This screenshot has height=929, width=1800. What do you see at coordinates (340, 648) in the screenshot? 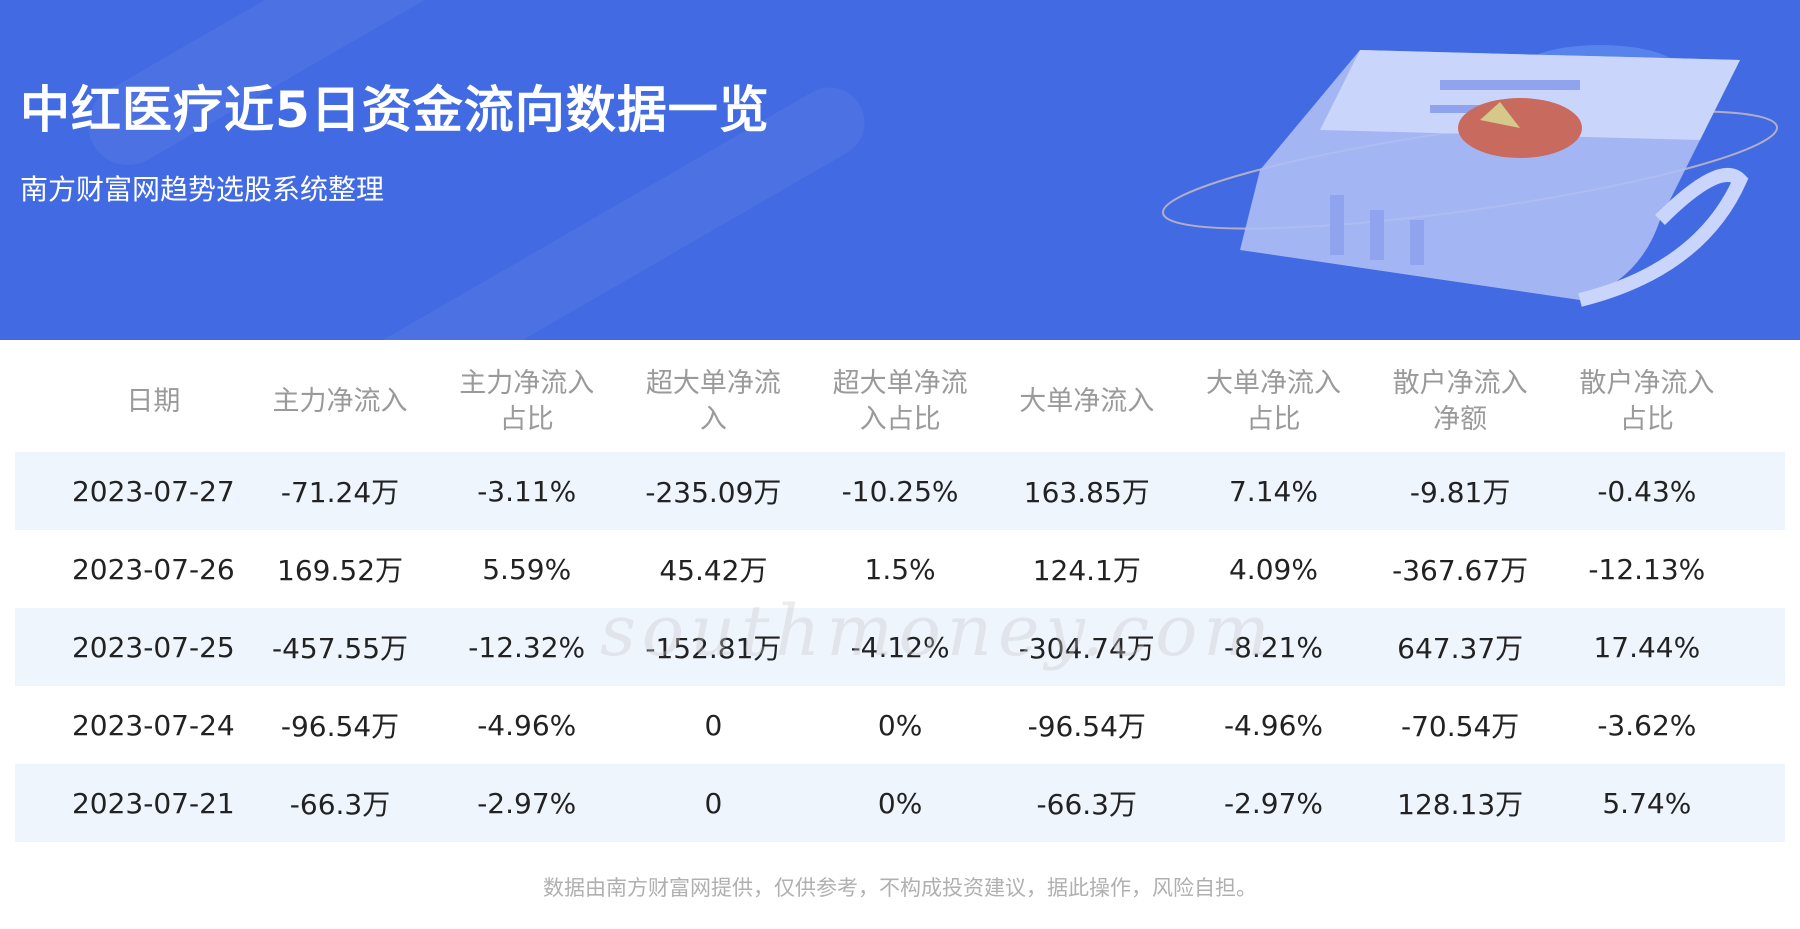
I see `table-cell: -457.55万` at bounding box center [340, 648].